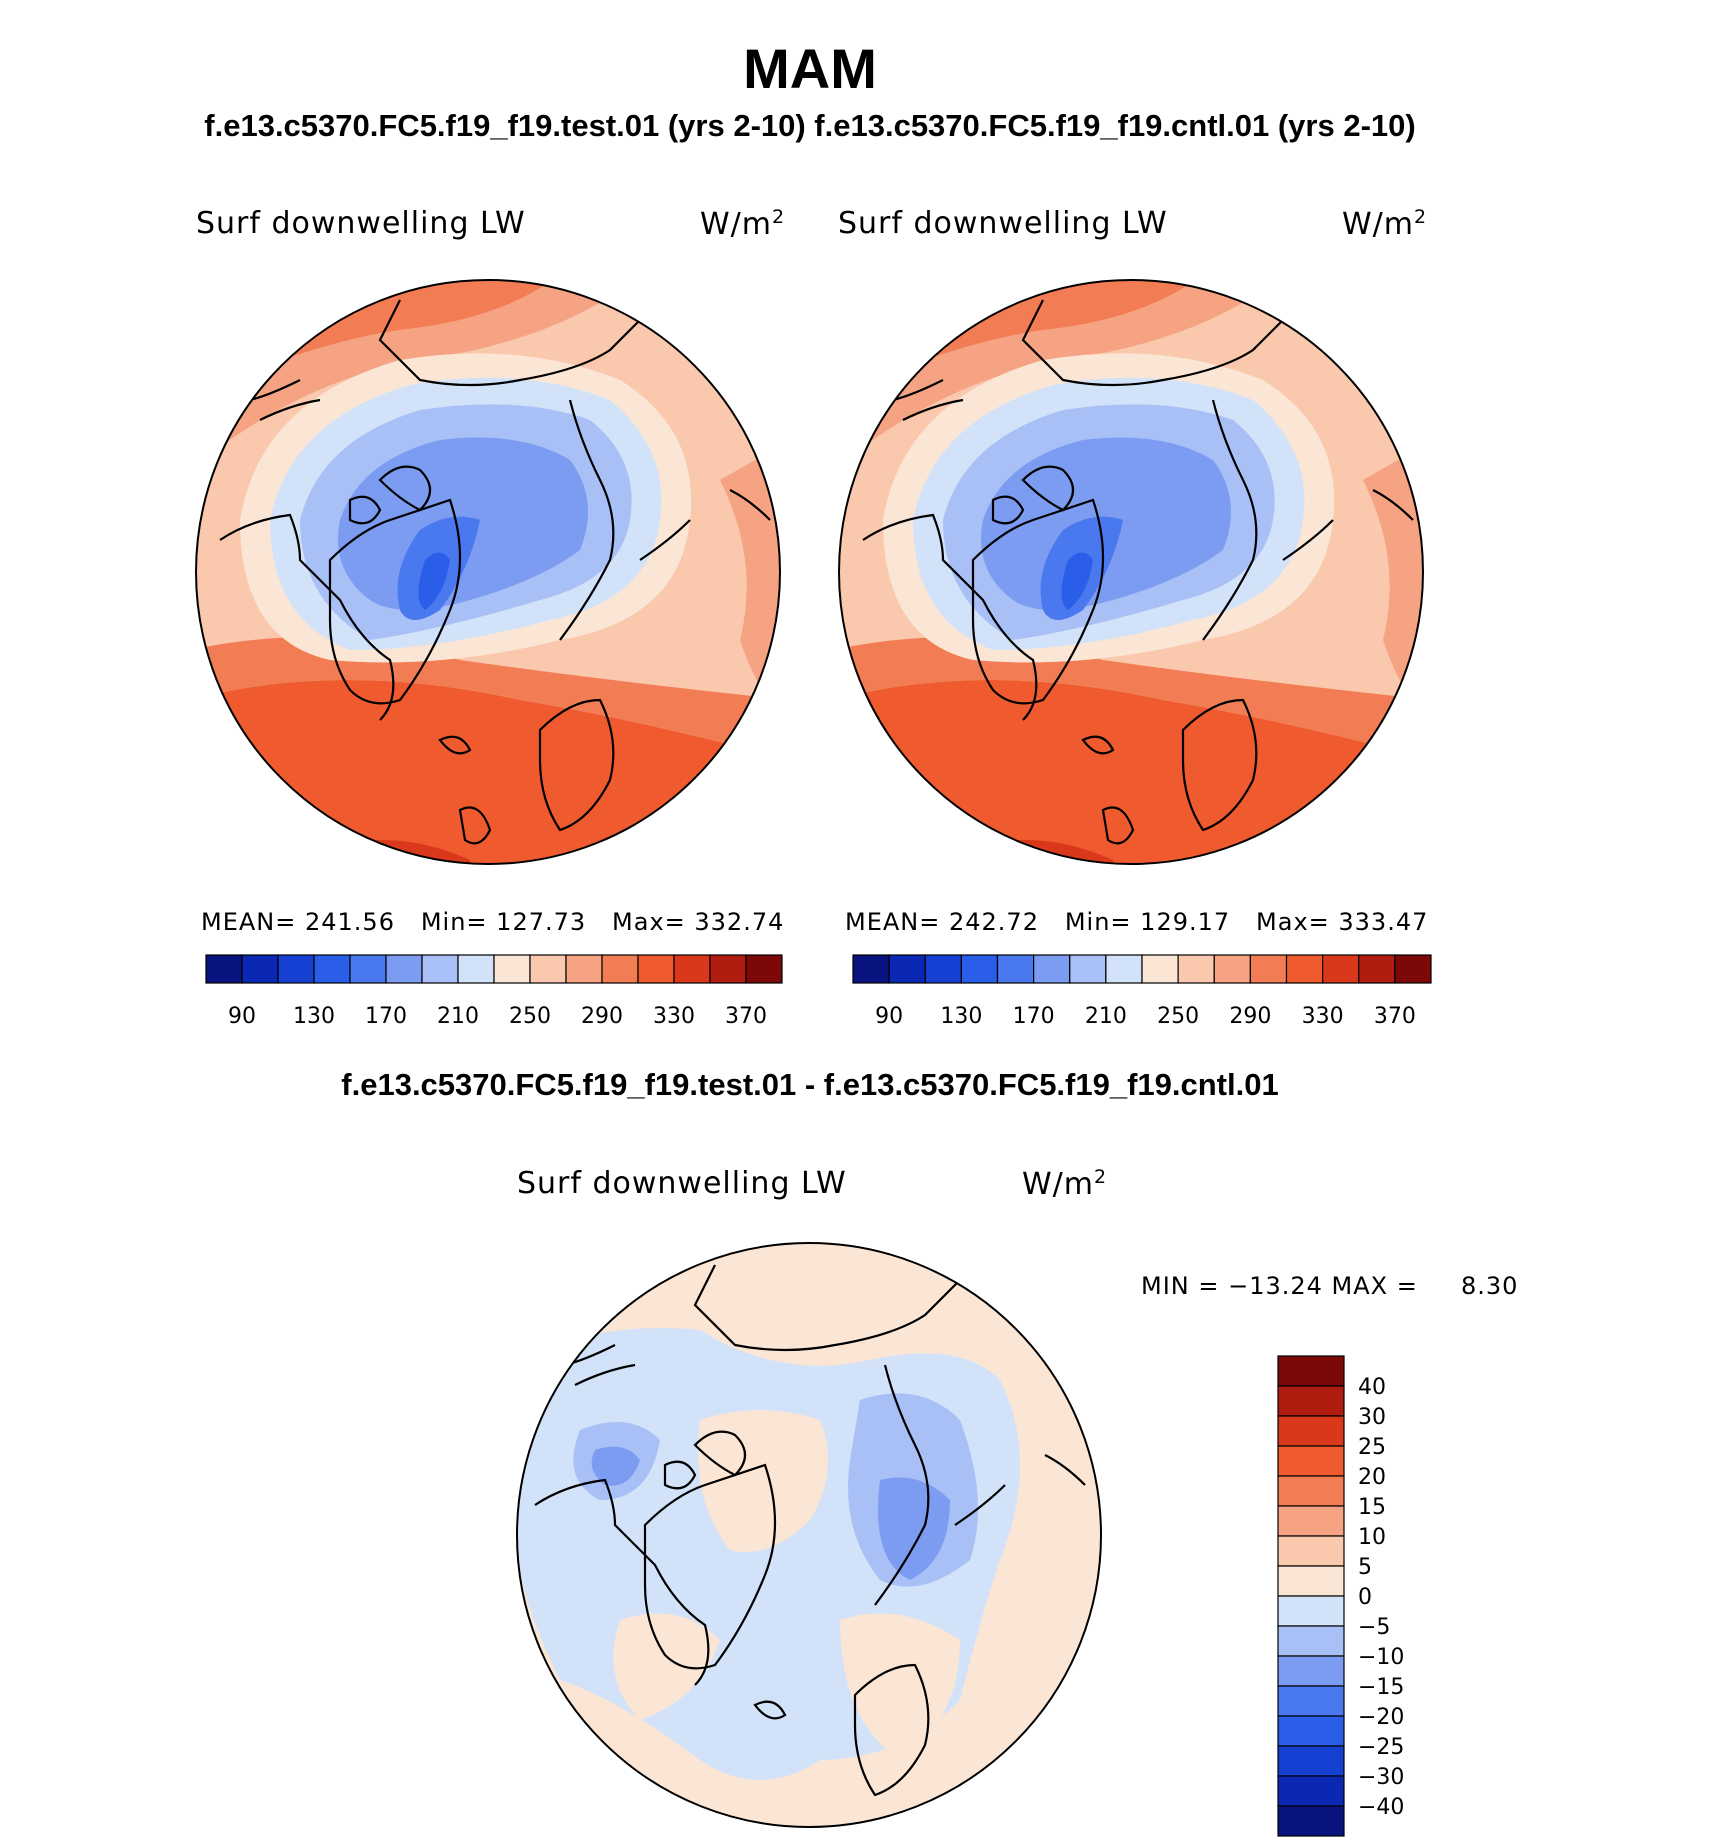 This screenshot has height=1840, width=1710. Describe the element at coordinates (674, 1016) in the screenshot. I see `colorbar-test-tick-label: 330` at that location.